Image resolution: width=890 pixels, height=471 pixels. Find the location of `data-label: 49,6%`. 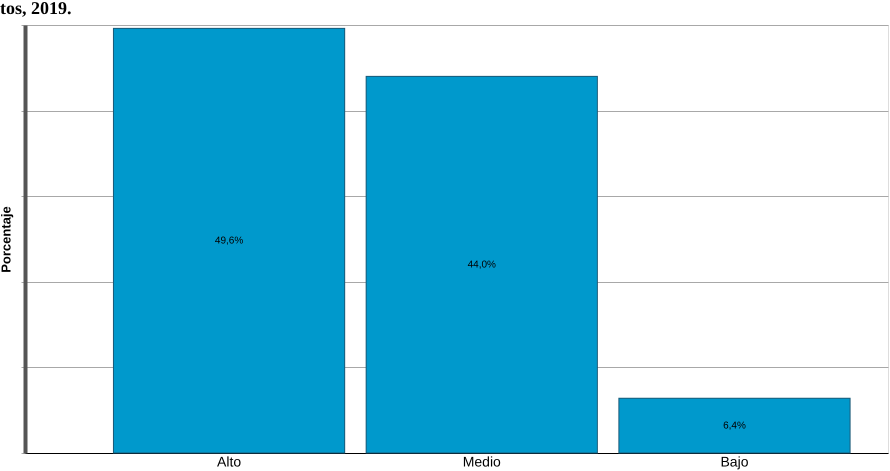

data-label: 49,6% is located at coordinates (229, 241).